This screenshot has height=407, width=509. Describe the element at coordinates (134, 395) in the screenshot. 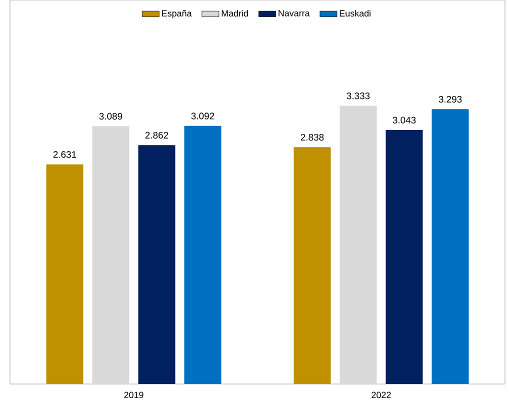

I see `x-tick-label: 2019` at that location.